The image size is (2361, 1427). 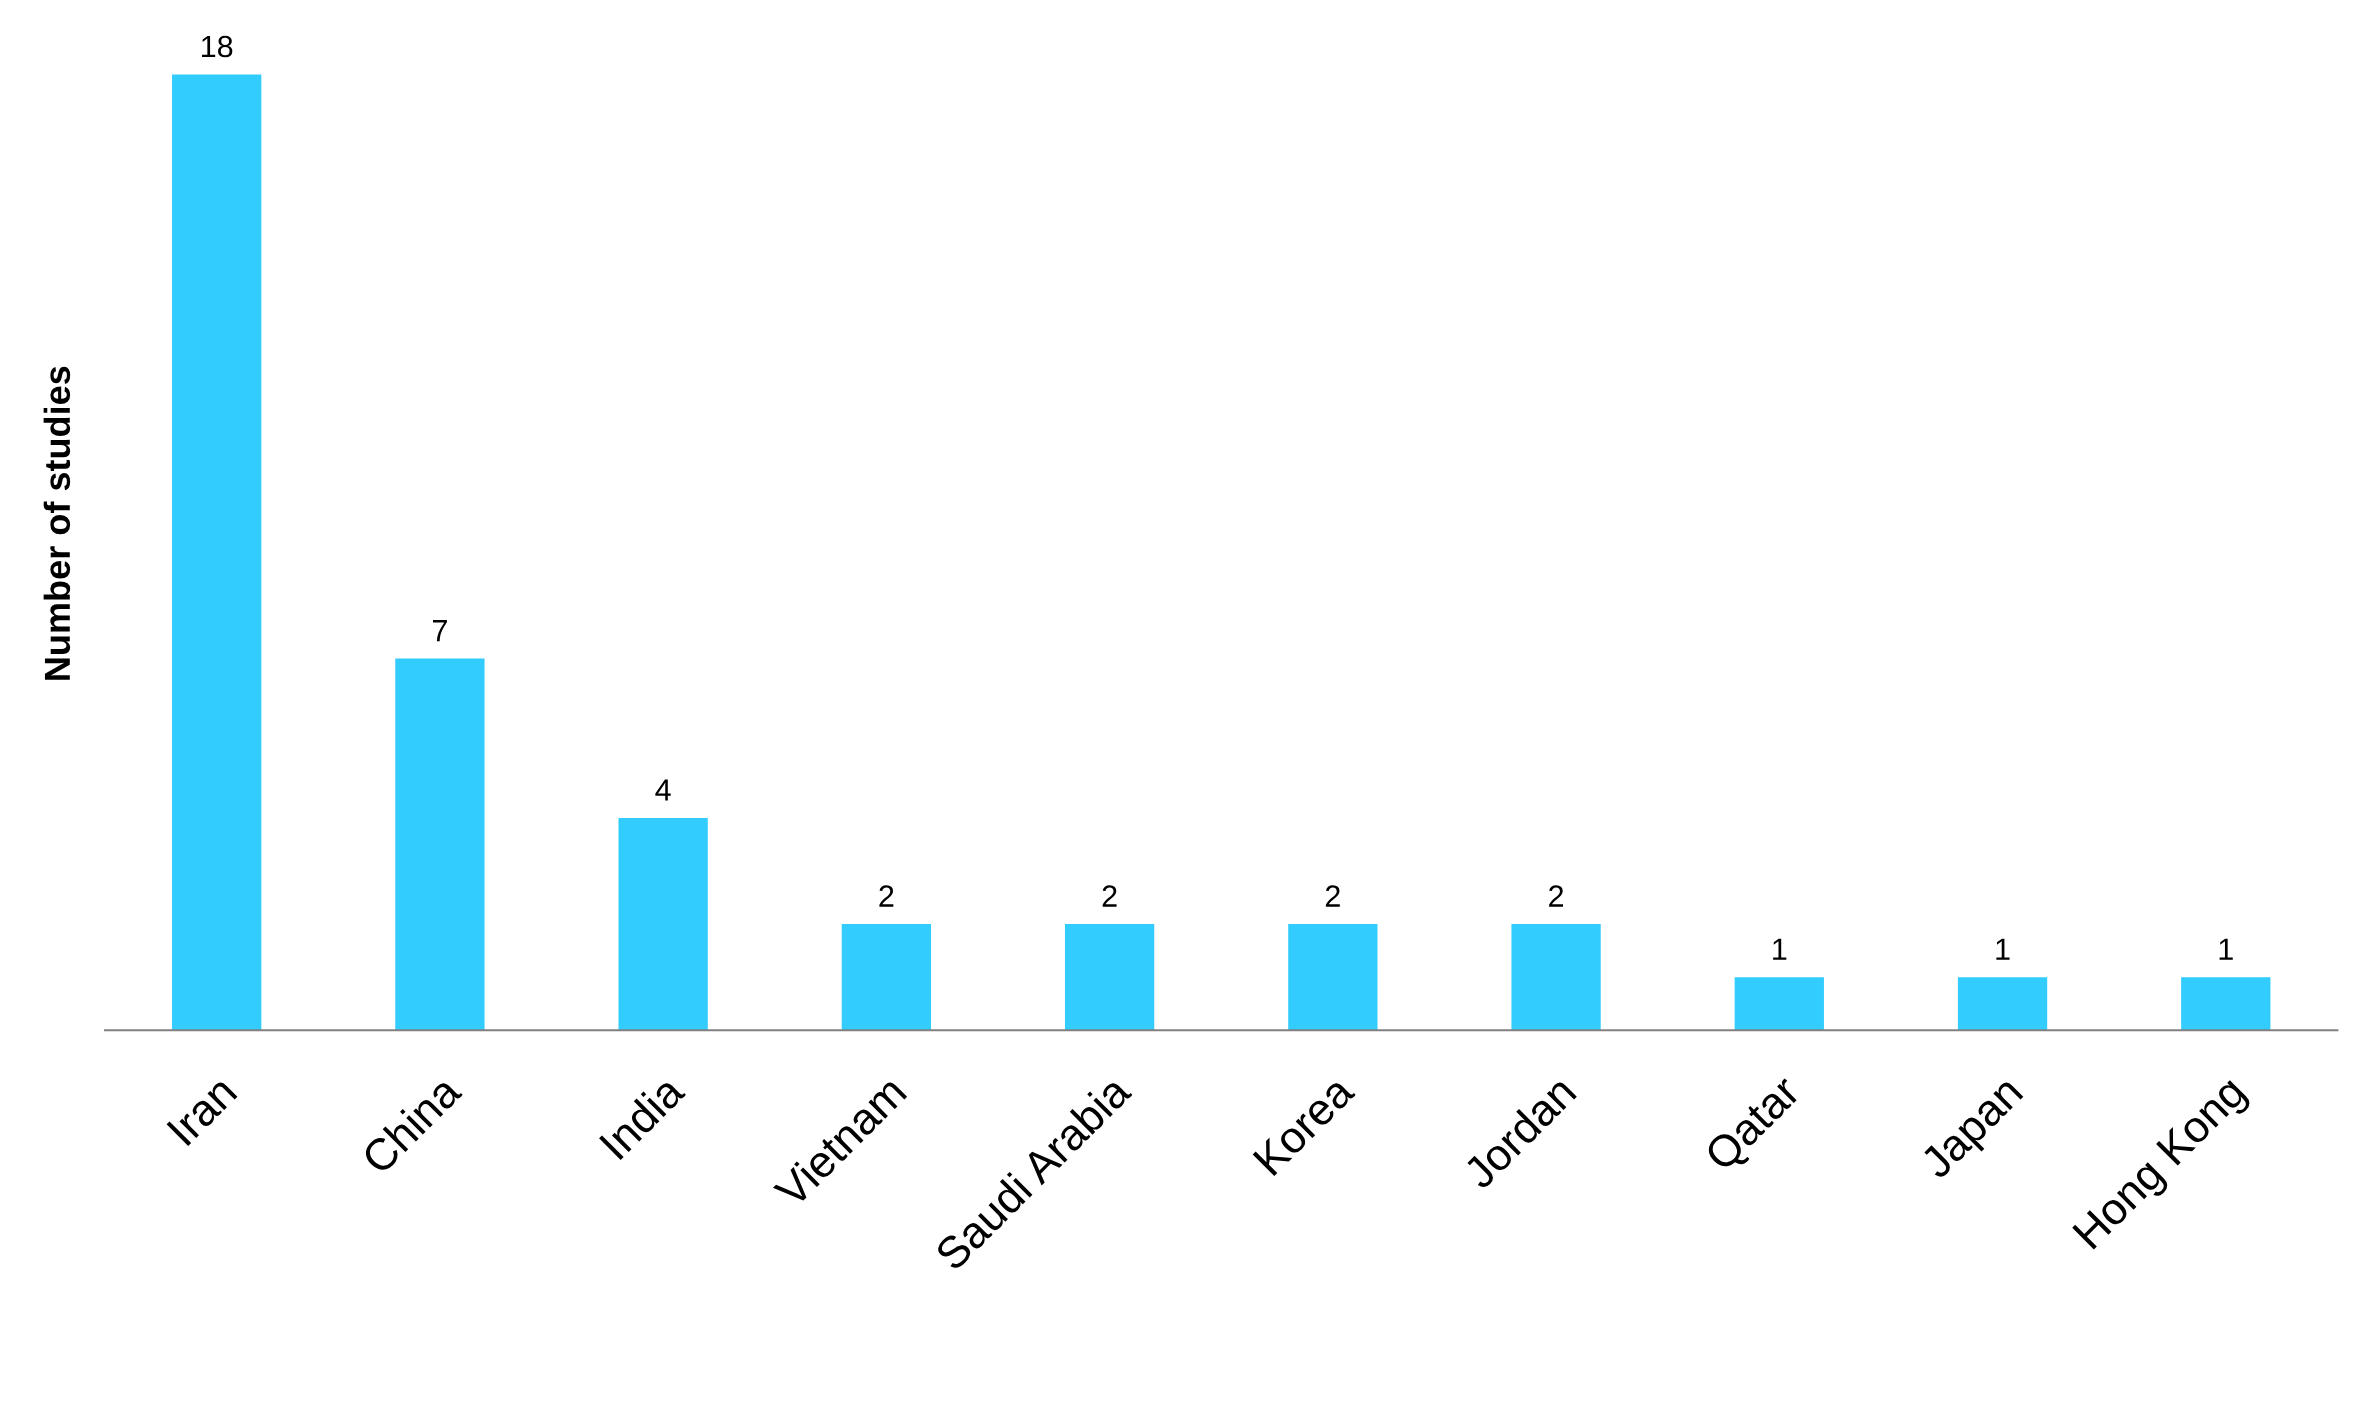 I want to click on y-axis-title: Number of studies, so click(x=57, y=523).